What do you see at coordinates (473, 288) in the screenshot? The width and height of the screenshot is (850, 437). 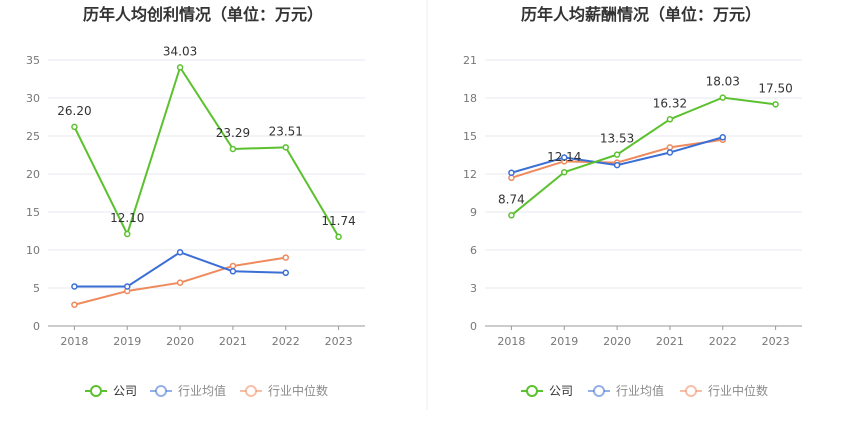 I see `y-tick-label: 3` at bounding box center [473, 288].